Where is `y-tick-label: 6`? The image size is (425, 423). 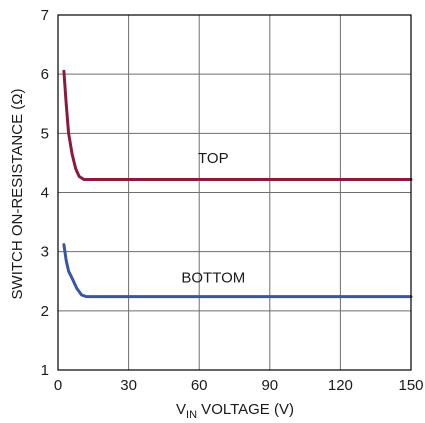
y-tick-label: 6 is located at coordinates (45, 74).